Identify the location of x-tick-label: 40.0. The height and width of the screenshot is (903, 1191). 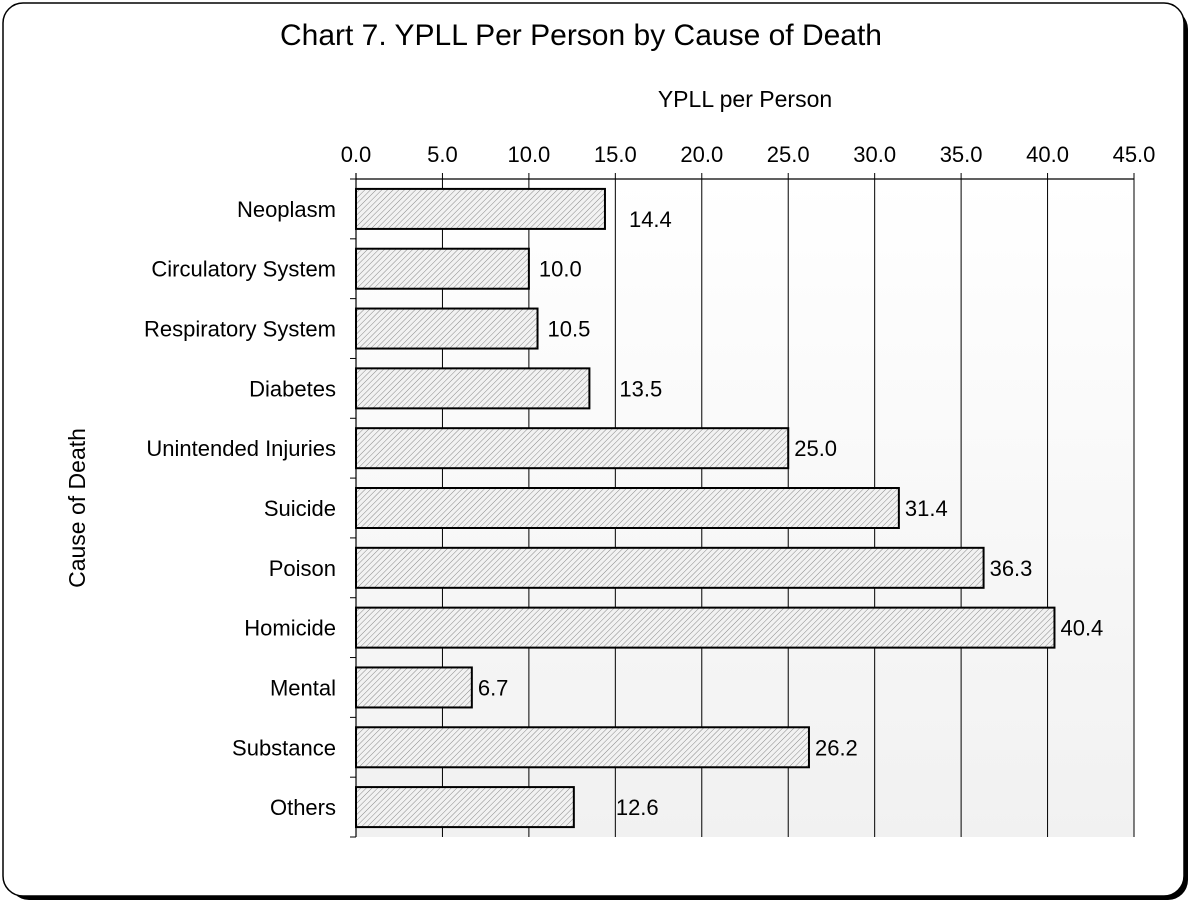
(1047, 154).